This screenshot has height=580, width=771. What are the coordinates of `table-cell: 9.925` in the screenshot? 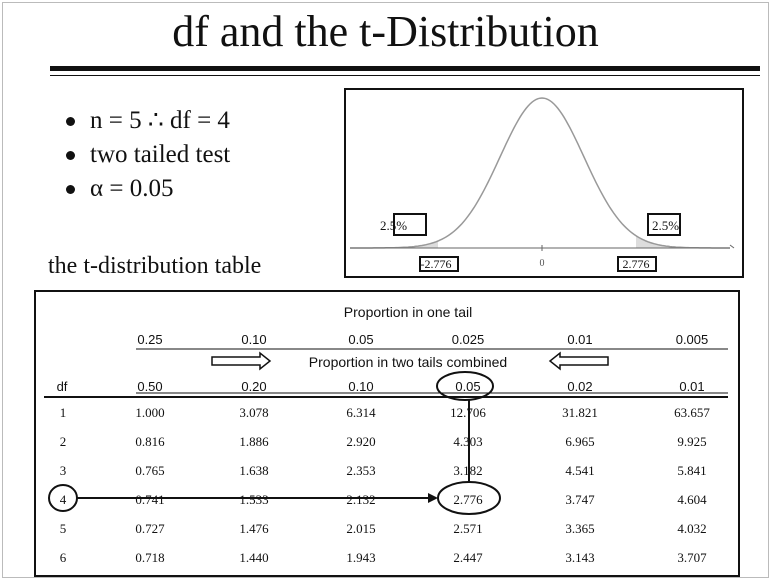 It's located at (691, 441).